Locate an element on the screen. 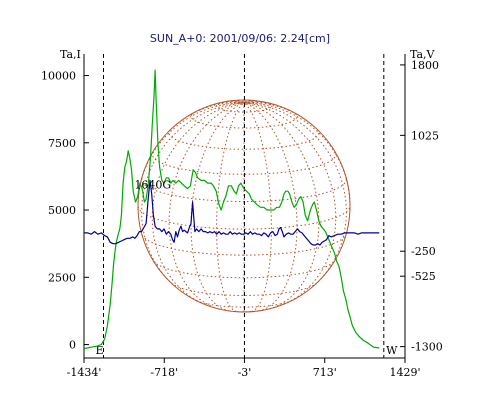 The width and height of the screenshot is (500, 400). x-tick-label: -3' is located at coordinates (245, 372).